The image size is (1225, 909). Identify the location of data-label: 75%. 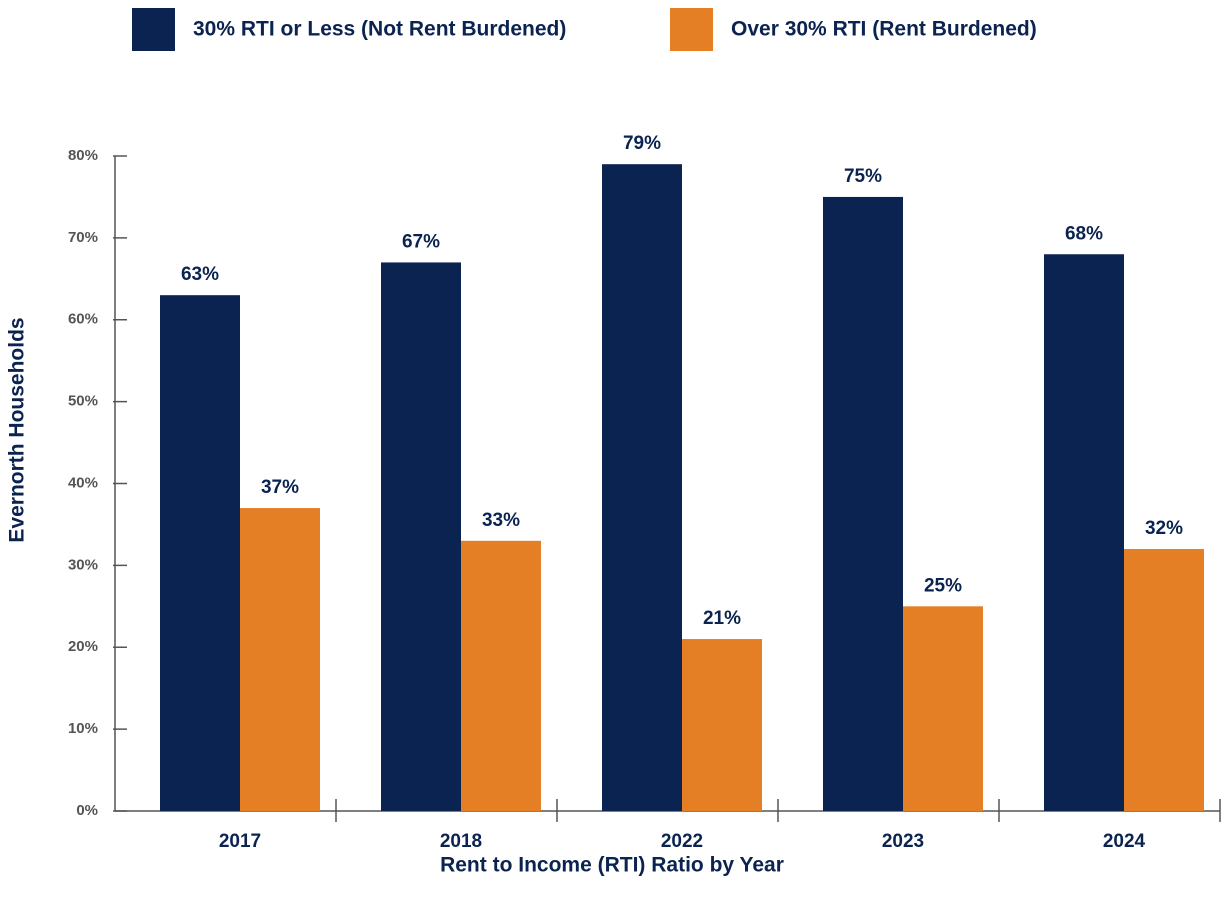
(863, 176).